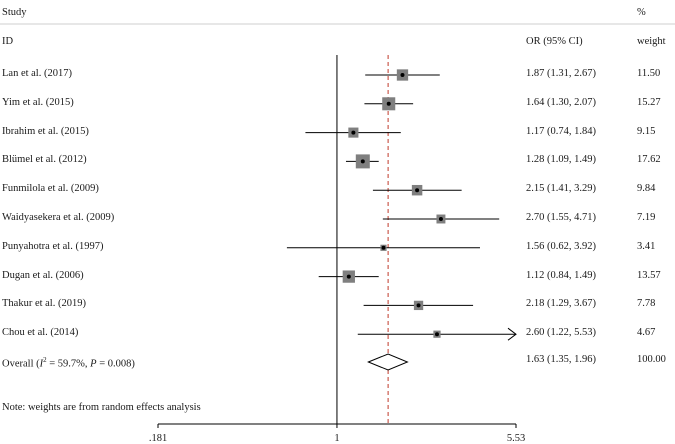 The width and height of the screenshot is (675, 444). I want to click on overall-ci-text: 1.63 (1.35, 1.96), so click(561, 359).